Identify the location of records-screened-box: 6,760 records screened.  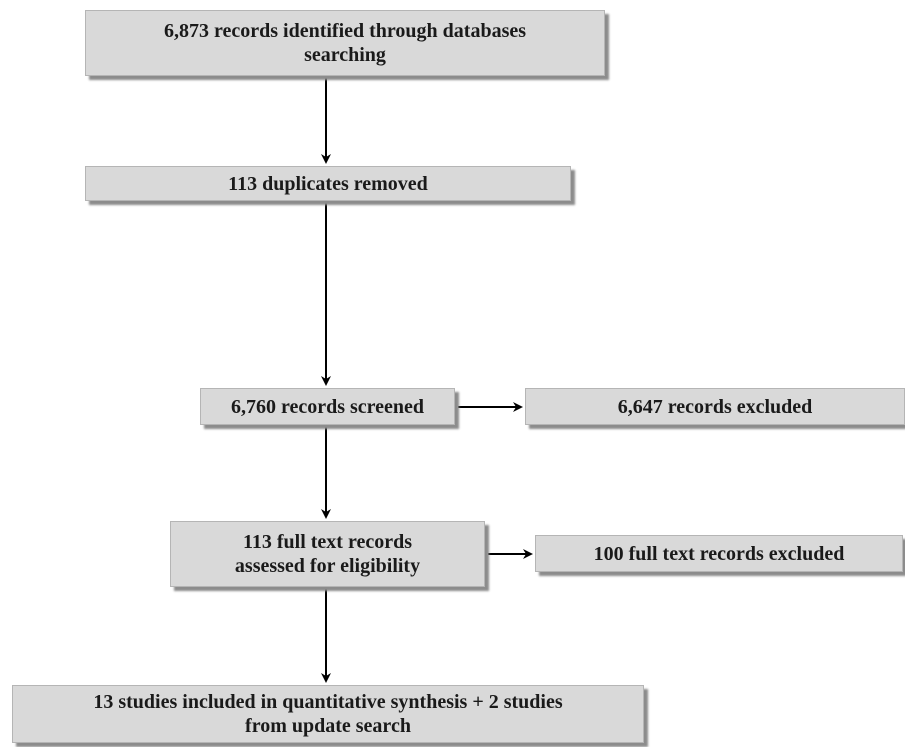
(327, 406).